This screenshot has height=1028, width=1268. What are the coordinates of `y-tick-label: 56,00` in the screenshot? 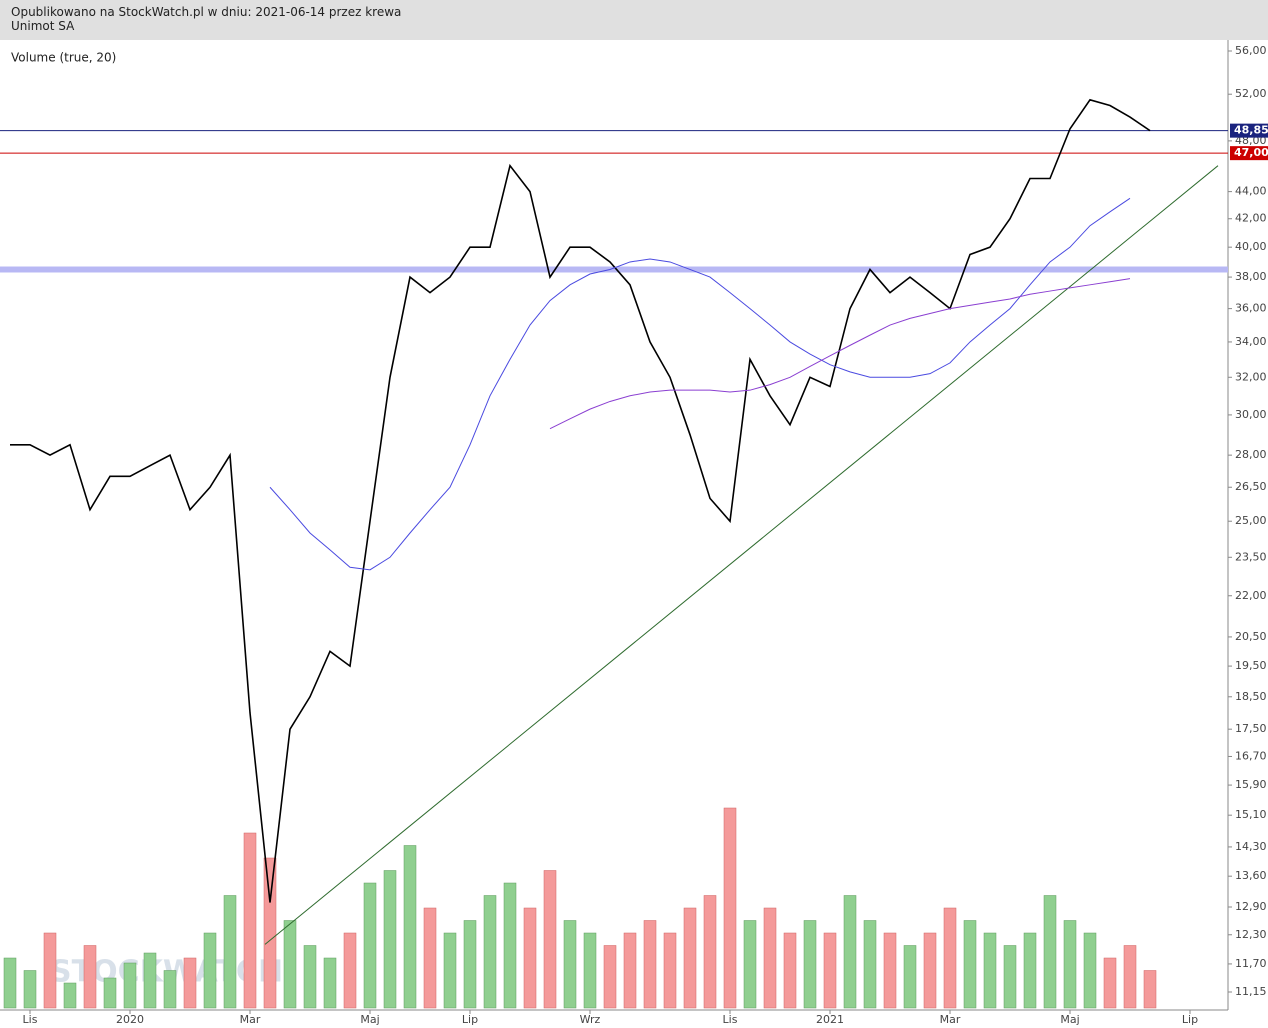 It's located at (1251, 50).